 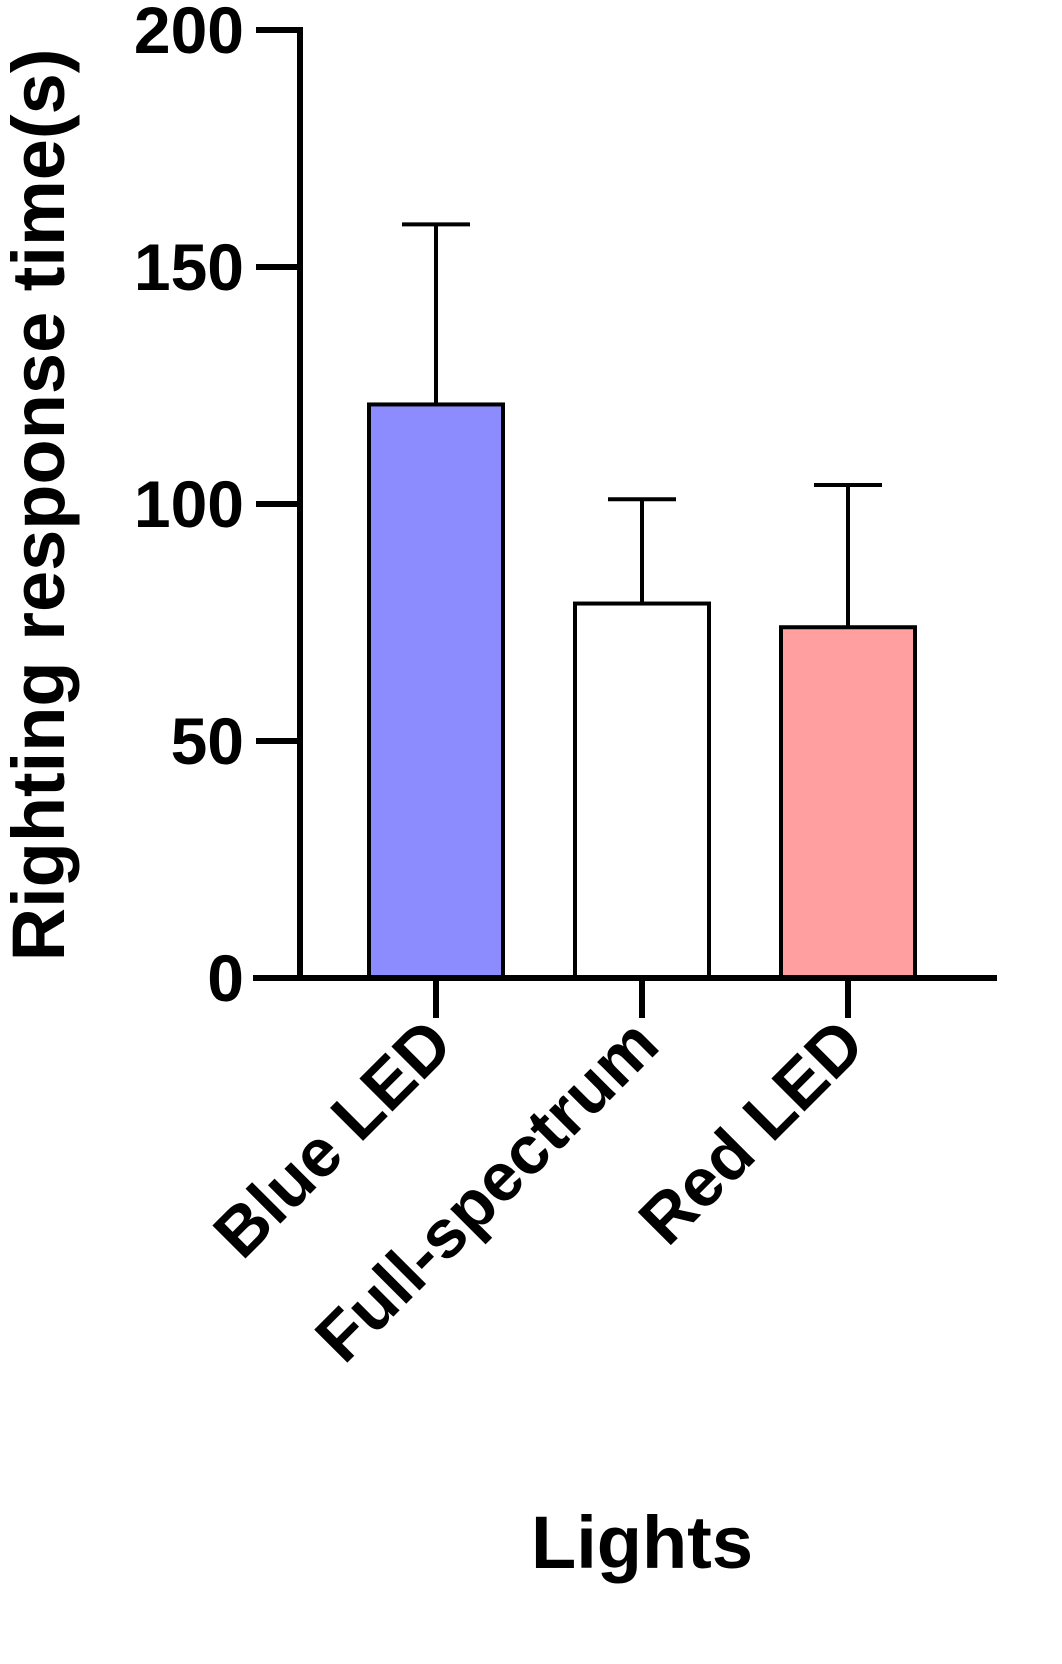 I want to click on bar-red-led, so click(x=848, y=802).